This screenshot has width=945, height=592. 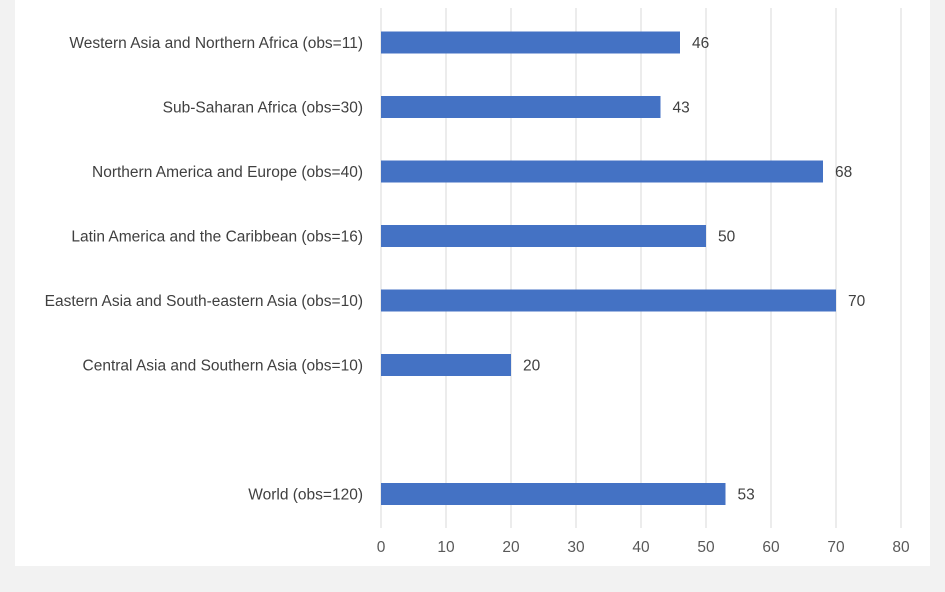 What do you see at coordinates (305, 495) in the screenshot?
I see `category-label: World (obs=120)` at bounding box center [305, 495].